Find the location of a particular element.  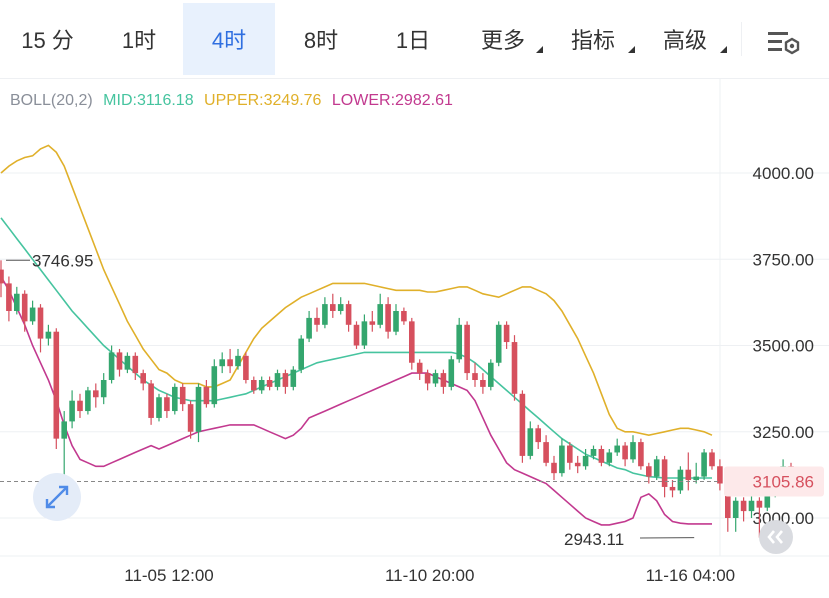

high-annotation: 3746.95 is located at coordinates (62, 260).